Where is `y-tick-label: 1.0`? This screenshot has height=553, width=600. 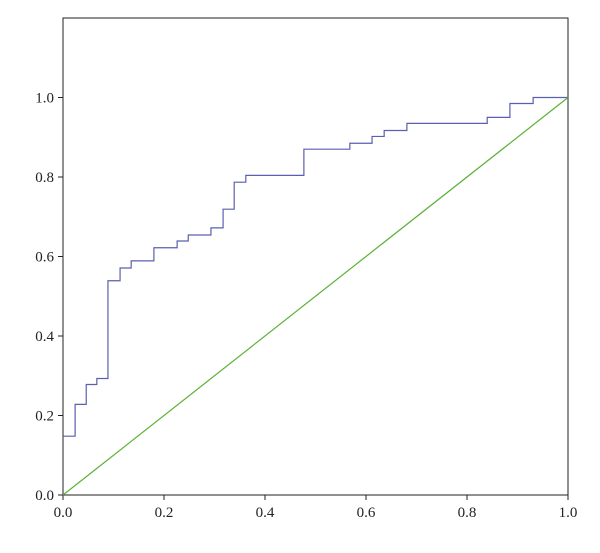
y-tick-label: 1.0 is located at coordinates (44, 99).